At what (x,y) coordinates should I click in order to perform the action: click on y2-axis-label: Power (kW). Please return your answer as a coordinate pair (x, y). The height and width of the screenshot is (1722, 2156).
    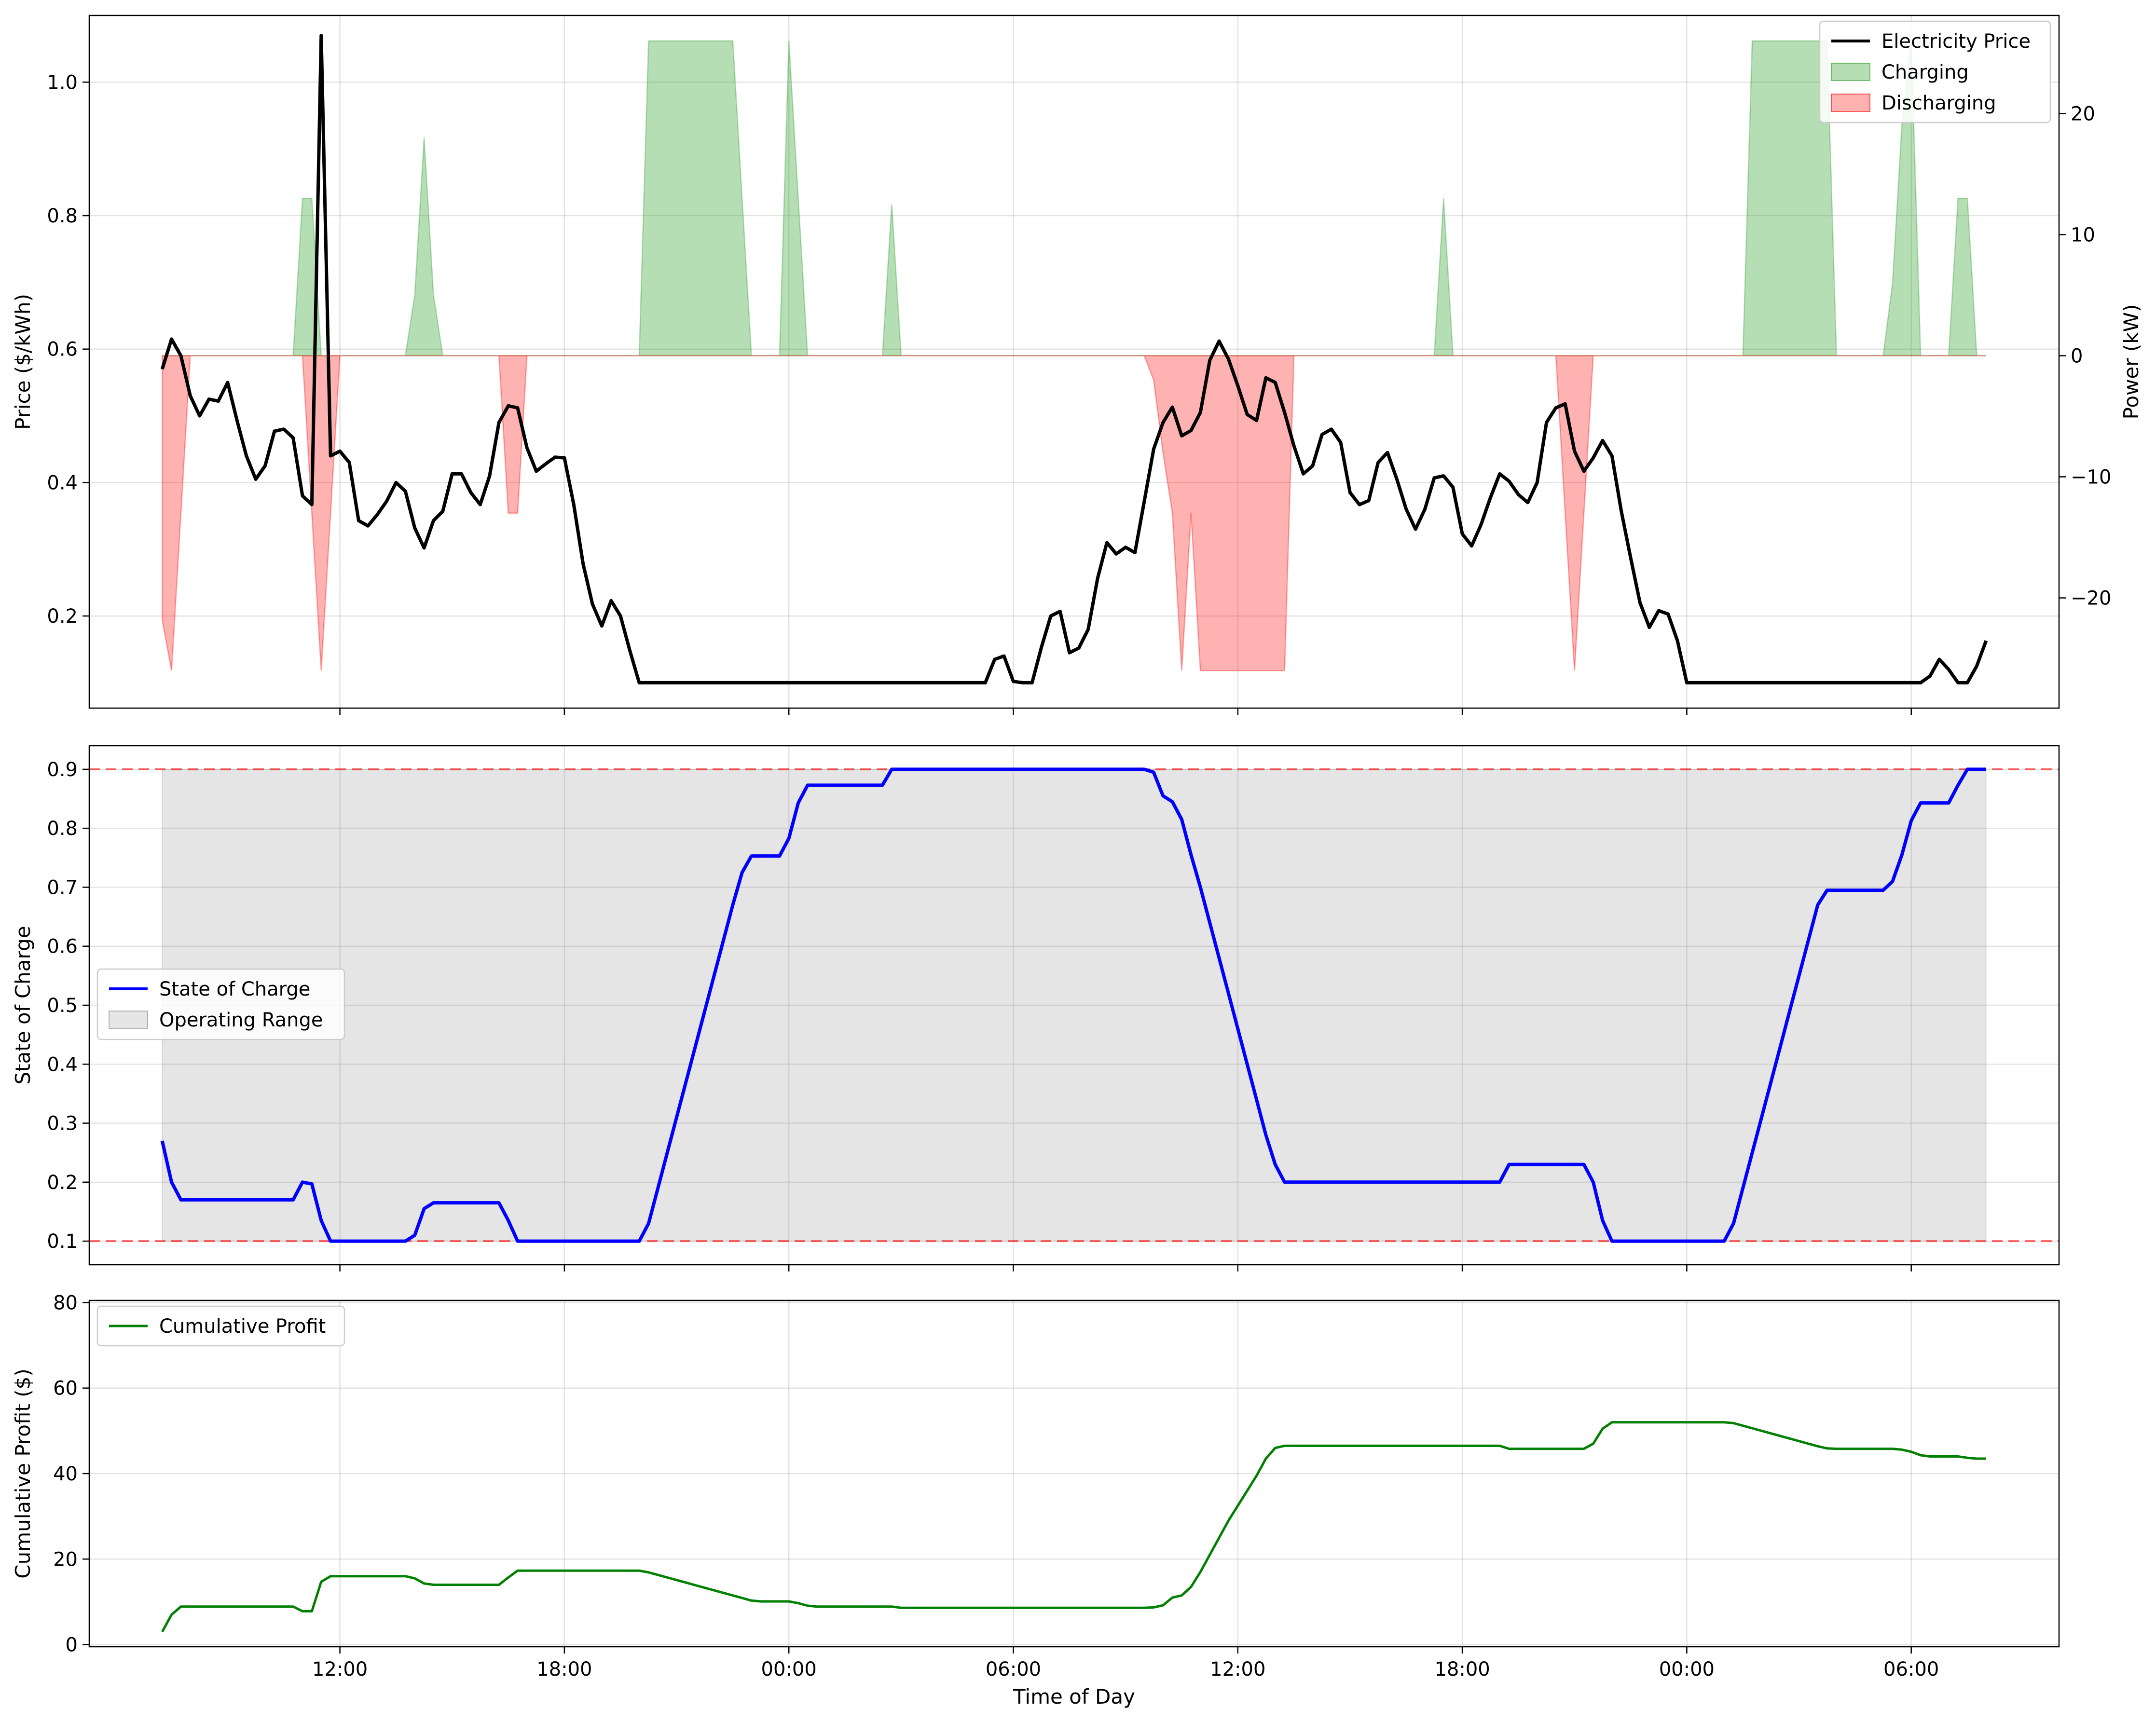
    Looking at the image, I should click on (2131, 362).